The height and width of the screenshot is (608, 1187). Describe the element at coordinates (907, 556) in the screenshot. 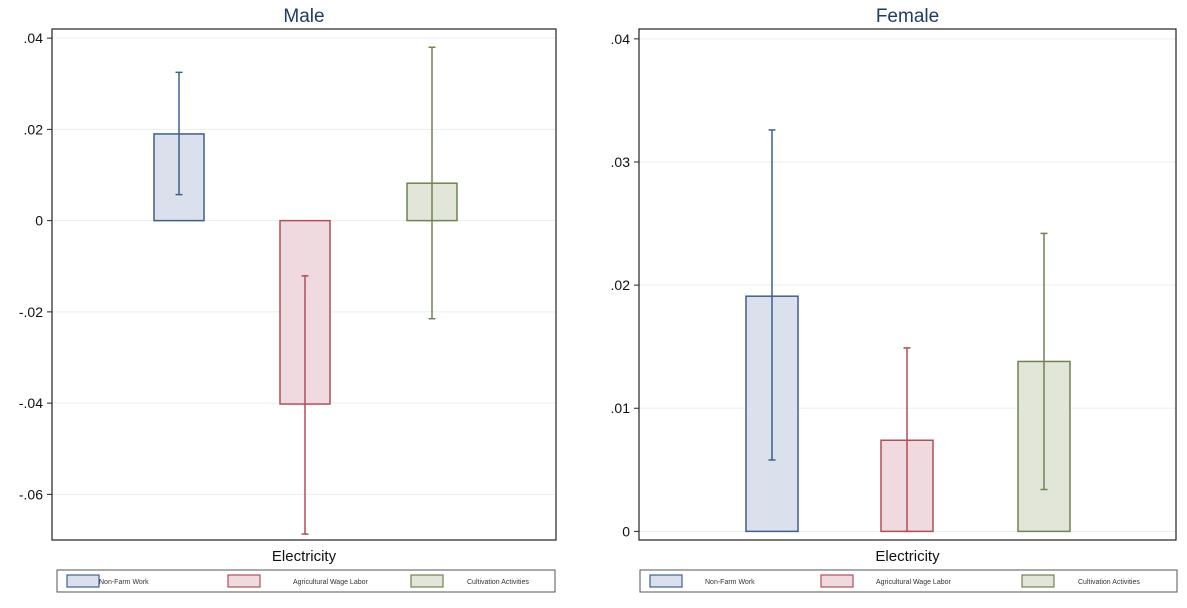

I see `female-x-axis-label: Electricity` at that location.